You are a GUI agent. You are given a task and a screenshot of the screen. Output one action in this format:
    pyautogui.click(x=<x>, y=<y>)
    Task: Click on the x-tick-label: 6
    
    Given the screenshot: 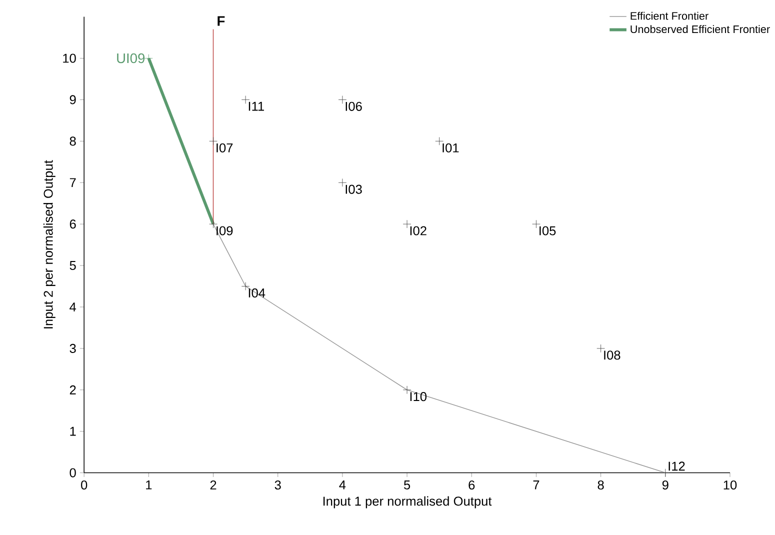 What is the action you would take?
    pyautogui.click(x=471, y=485)
    